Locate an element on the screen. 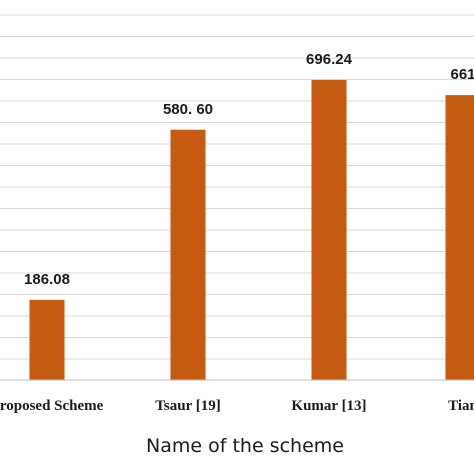 This screenshot has width=474, height=474. x-tick-label-2: Kumar [13] is located at coordinates (328, 406).